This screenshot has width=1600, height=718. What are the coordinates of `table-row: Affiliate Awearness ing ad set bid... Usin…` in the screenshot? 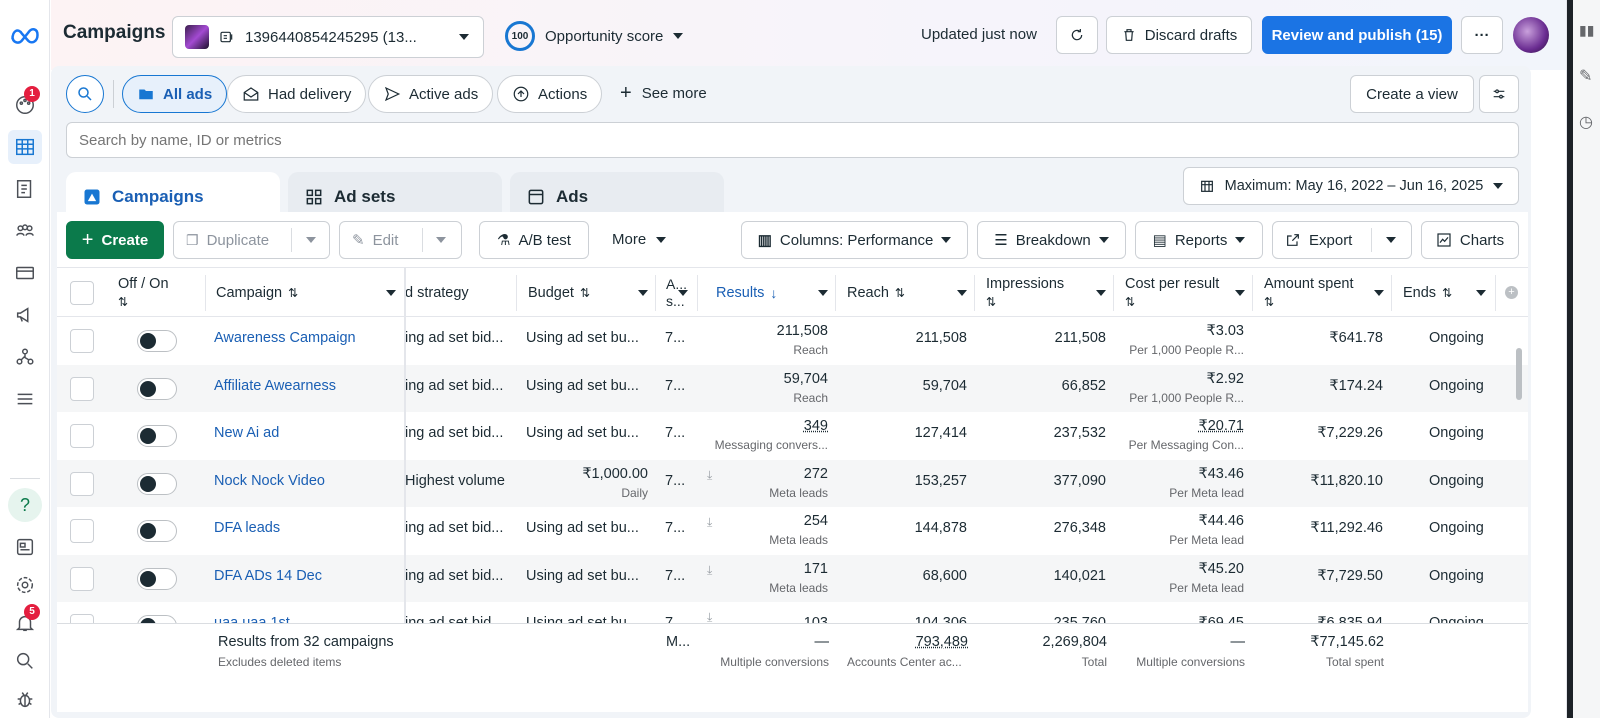 It's located at (792, 388).